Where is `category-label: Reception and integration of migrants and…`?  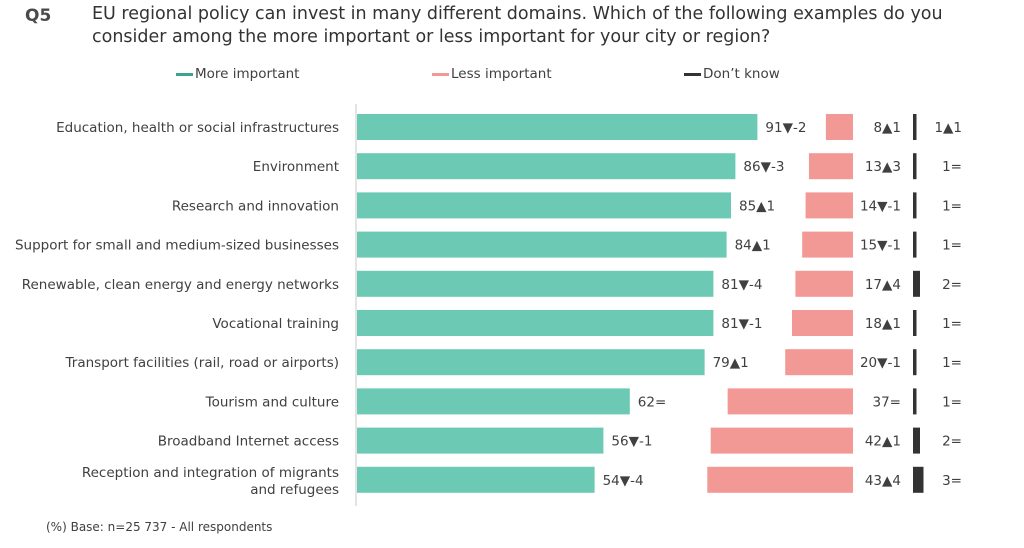
category-label: Reception and integration of migrants and… is located at coordinates (210, 481).